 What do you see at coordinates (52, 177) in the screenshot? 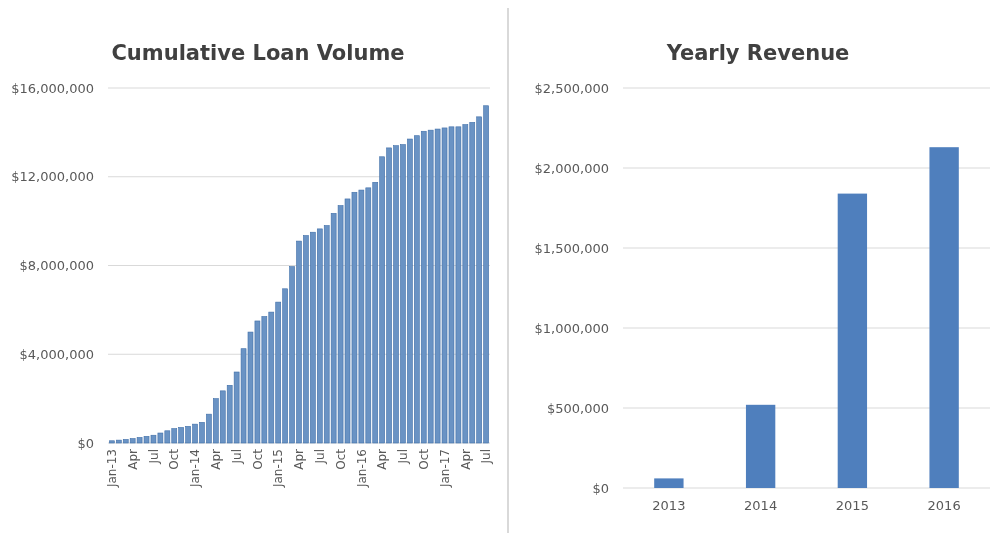
I see `y-tick-label: $12,000,000` at bounding box center [52, 177].